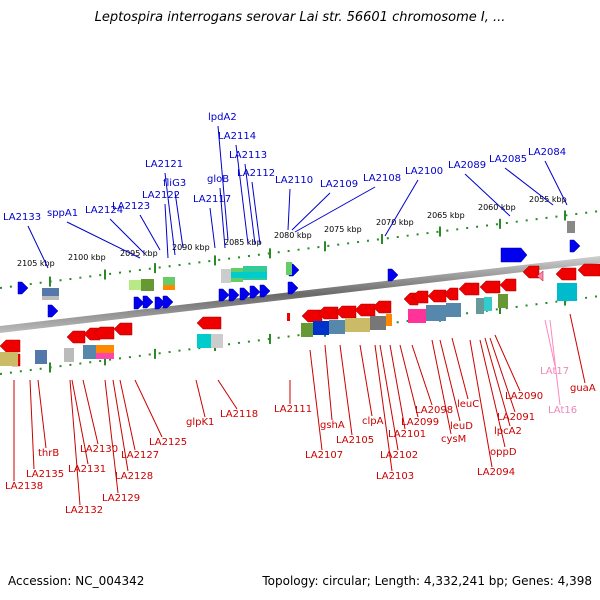 The width and height of the screenshot is (600, 600). Describe the element at coordinates (174, 183) in the screenshot. I see `forward-gene-label: fliG3` at that location.